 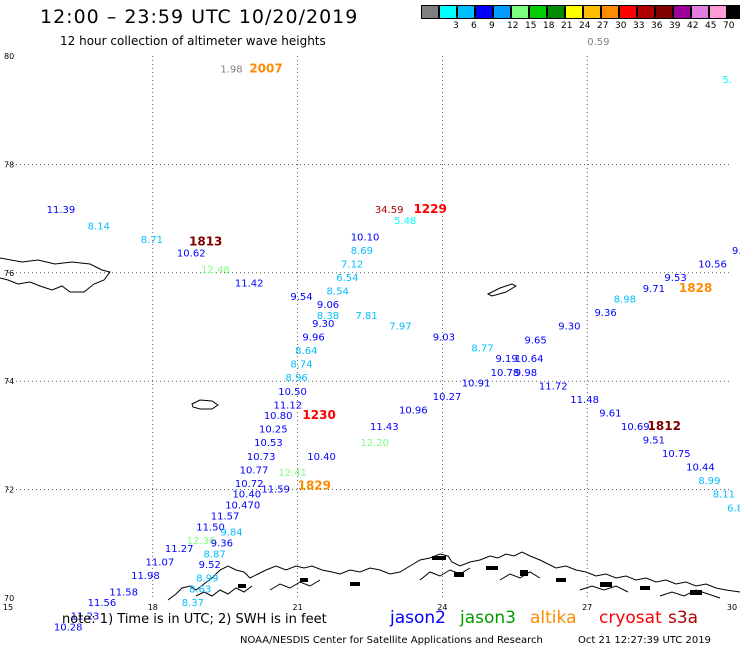 I want to click on satellite-s3a: s3a, so click(x=683, y=618).